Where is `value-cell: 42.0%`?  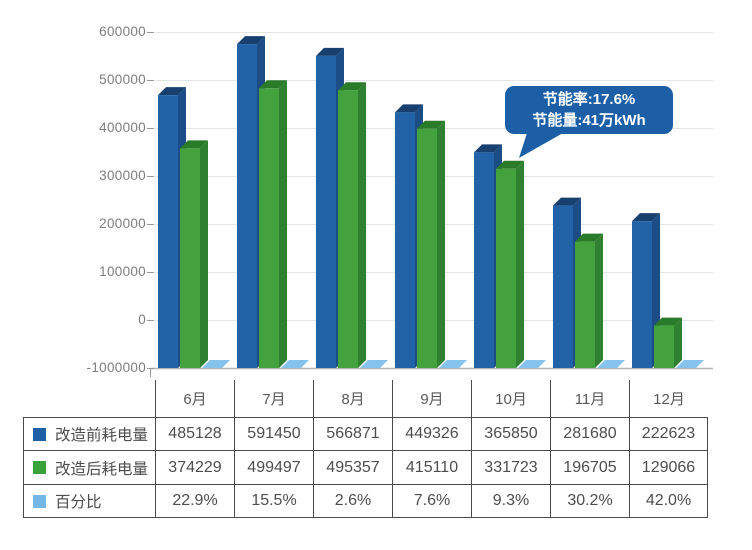
value-cell: 42.0% is located at coordinates (668, 501).